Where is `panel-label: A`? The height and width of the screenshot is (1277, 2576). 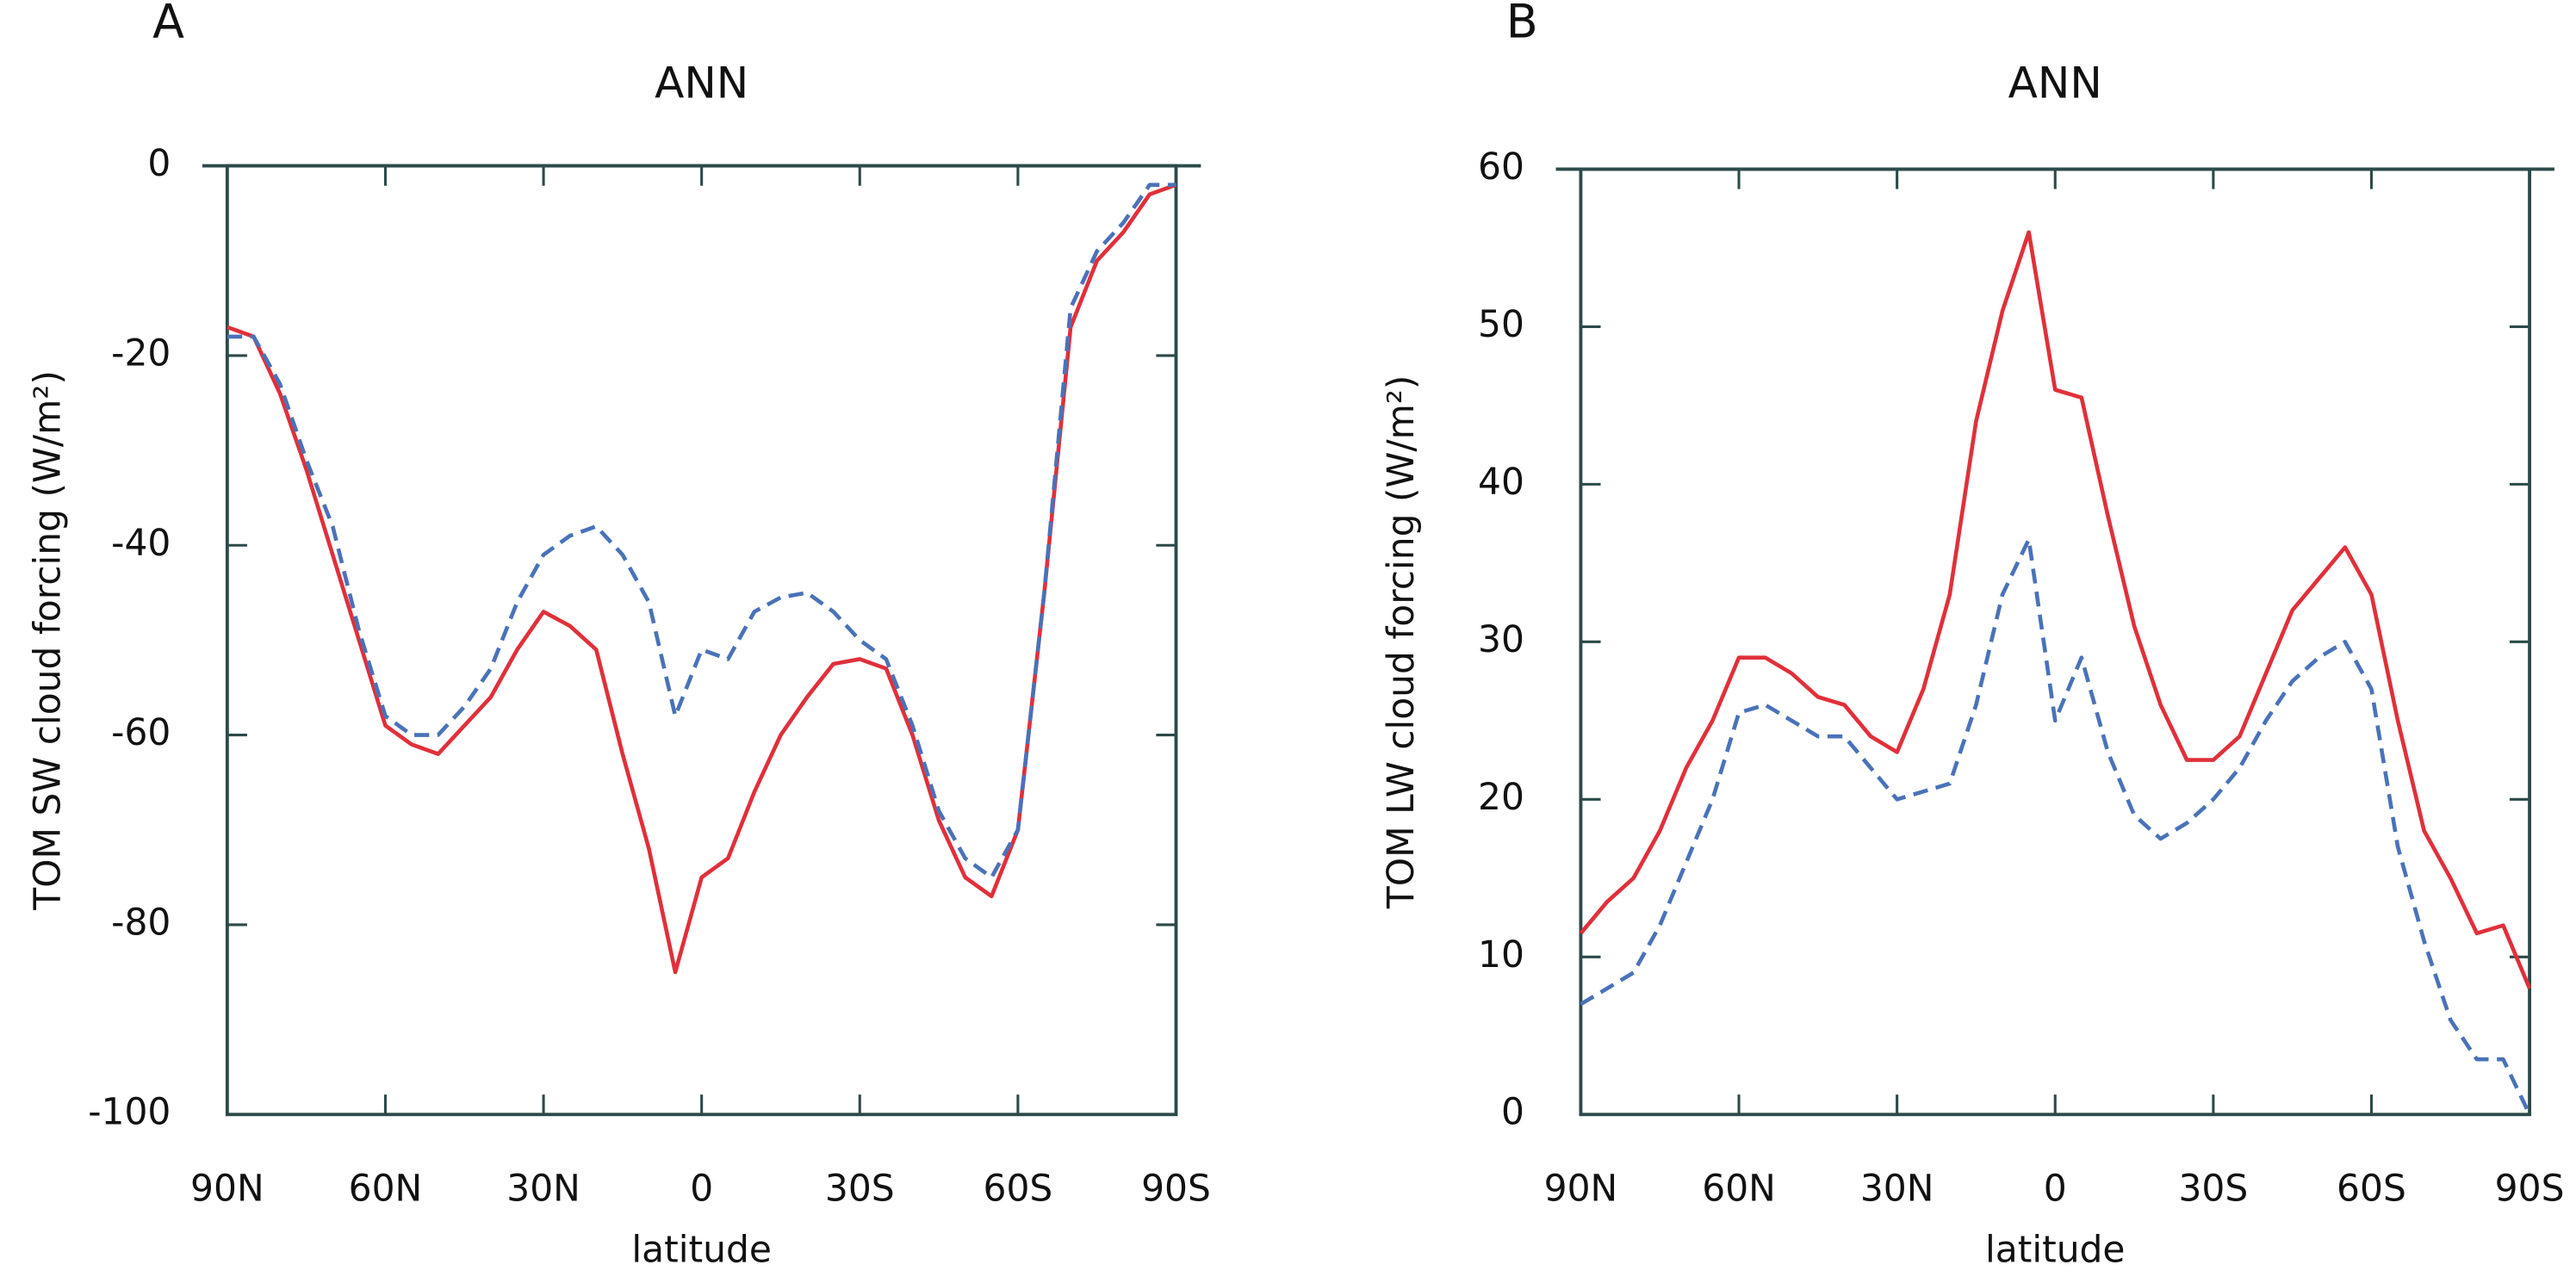 panel-label: A is located at coordinates (168, 24).